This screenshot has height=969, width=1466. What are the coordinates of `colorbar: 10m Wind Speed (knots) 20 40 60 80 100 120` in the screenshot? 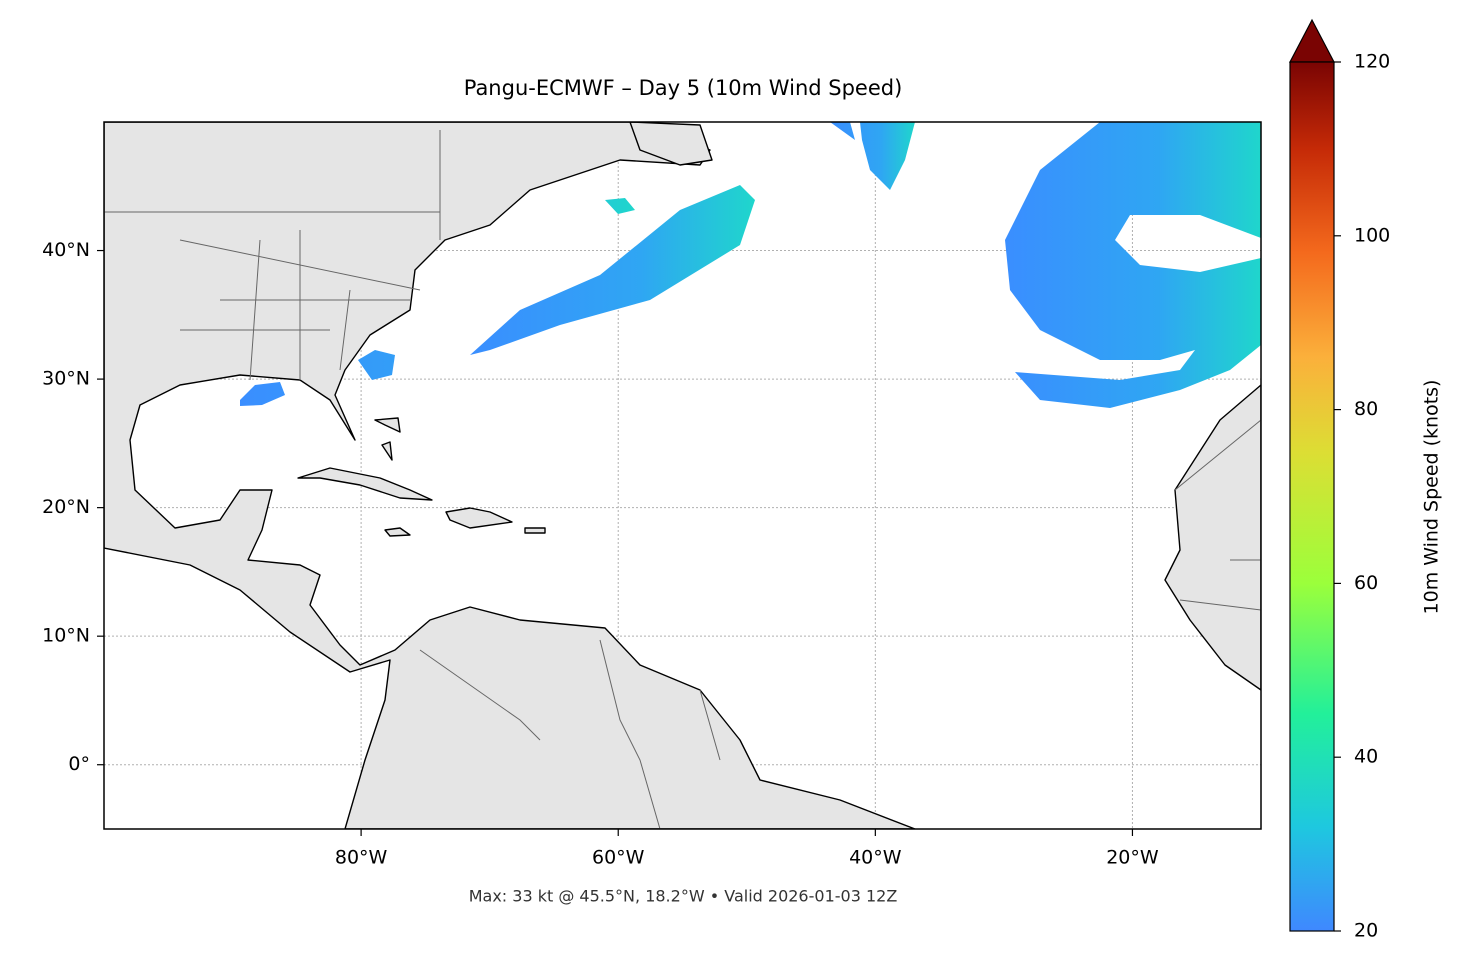 It's located at (1366, 480).